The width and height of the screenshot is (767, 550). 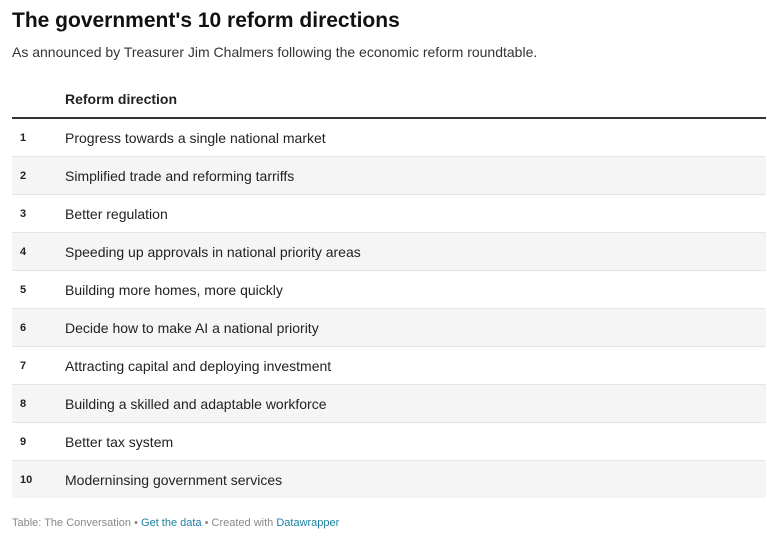 What do you see at coordinates (206, 20) in the screenshot?
I see `table-title: The government's 10 reform directions` at bounding box center [206, 20].